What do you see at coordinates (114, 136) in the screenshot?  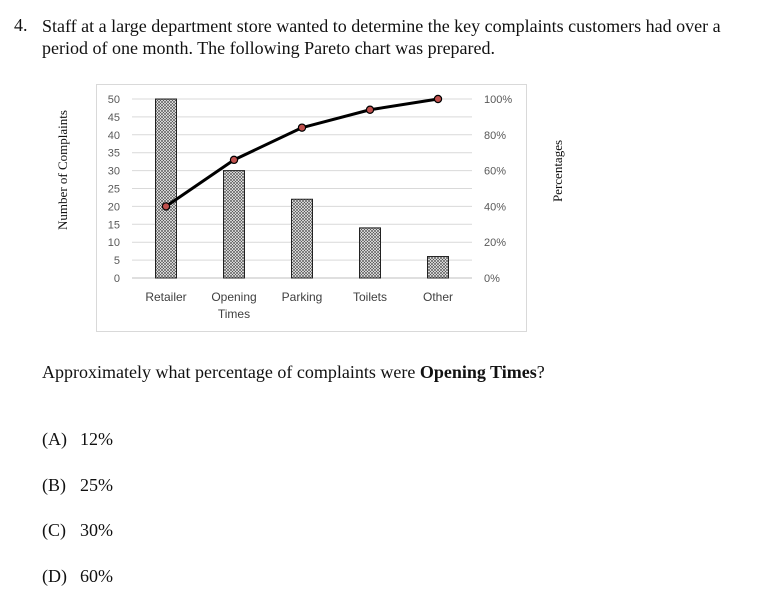 I see `y-tick-label: 40` at bounding box center [114, 136].